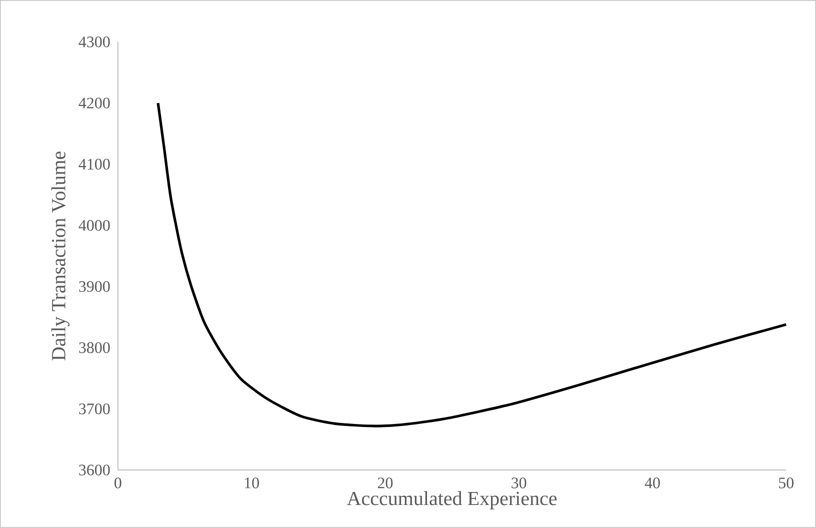 Image resolution: width=816 pixels, height=528 pixels. I want to click on y-tick-label: 3600, so click(94, 470).